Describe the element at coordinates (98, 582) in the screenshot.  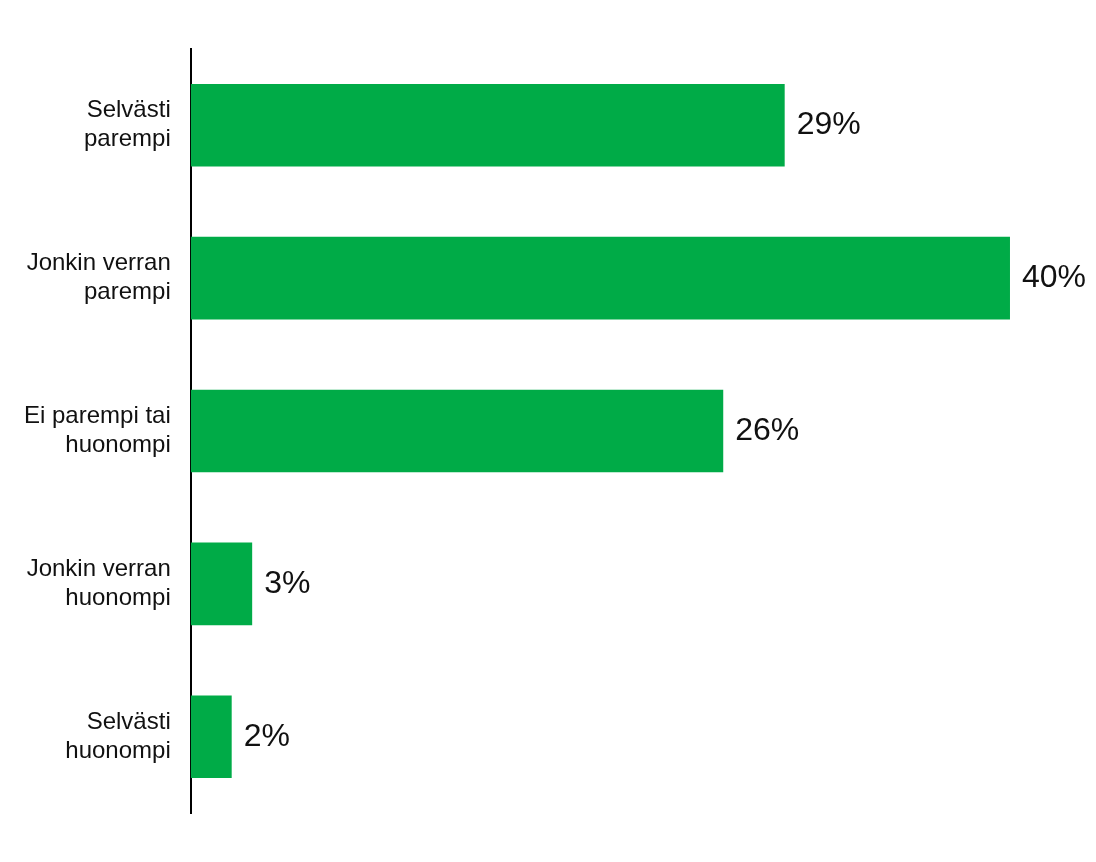
I see `y-tick-label: Jonkin verran huonompi` at that location.